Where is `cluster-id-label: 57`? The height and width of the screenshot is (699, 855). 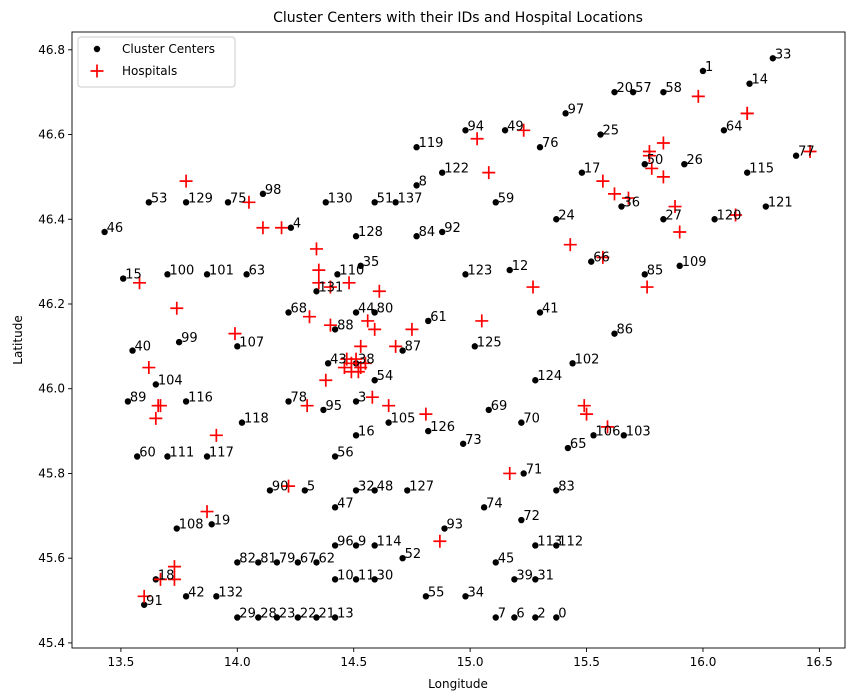
cluster-id-label: 57 is located at coordinates (643, 88).